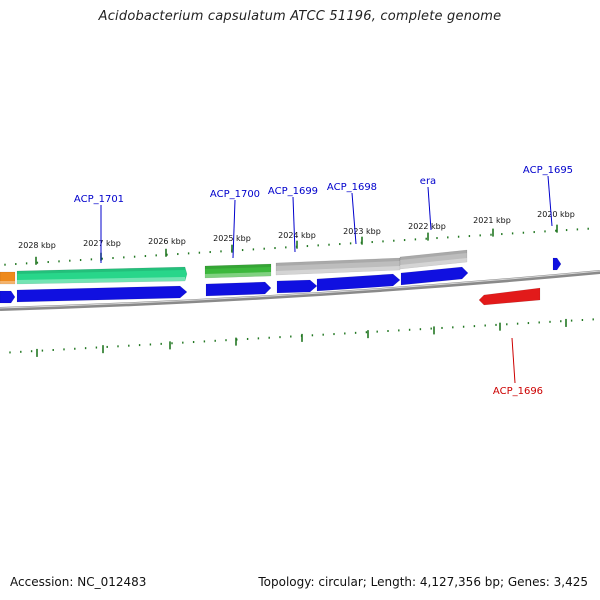 The height and width of the screenshot is (600, 600). Describe the element at coordinates (167, 241) in the screenshot. I see `scale-label: 2026 kbp` at that location.